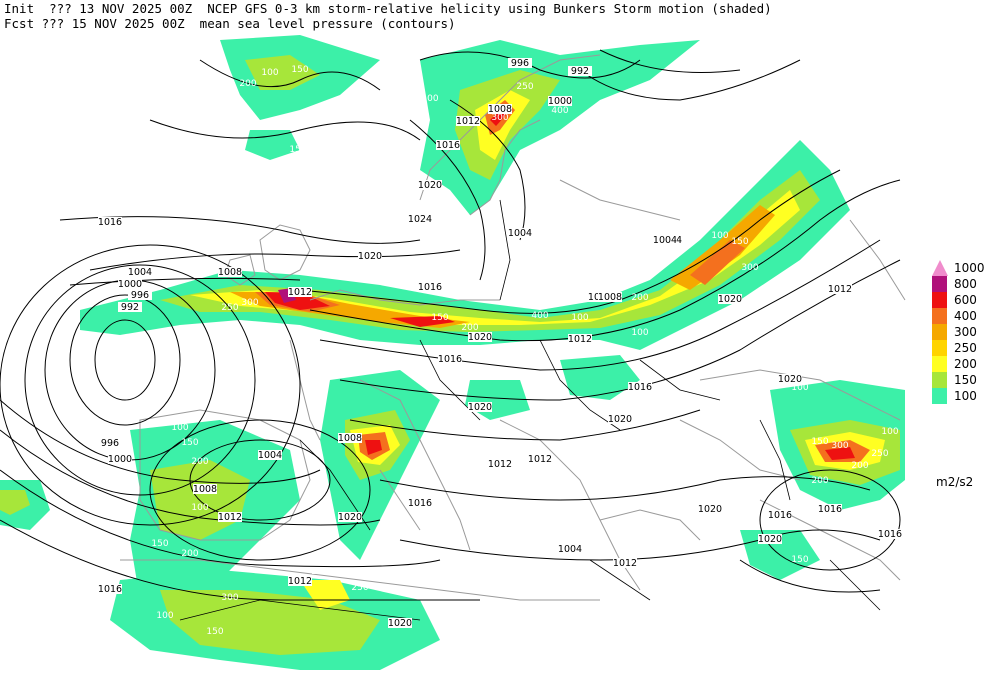 The height and width of the screenshot is (680, 1000). What do you see at coordinates (420, 219) in the screenshot?
I see `contour-label: 1024` at bounding box center [420, 219].